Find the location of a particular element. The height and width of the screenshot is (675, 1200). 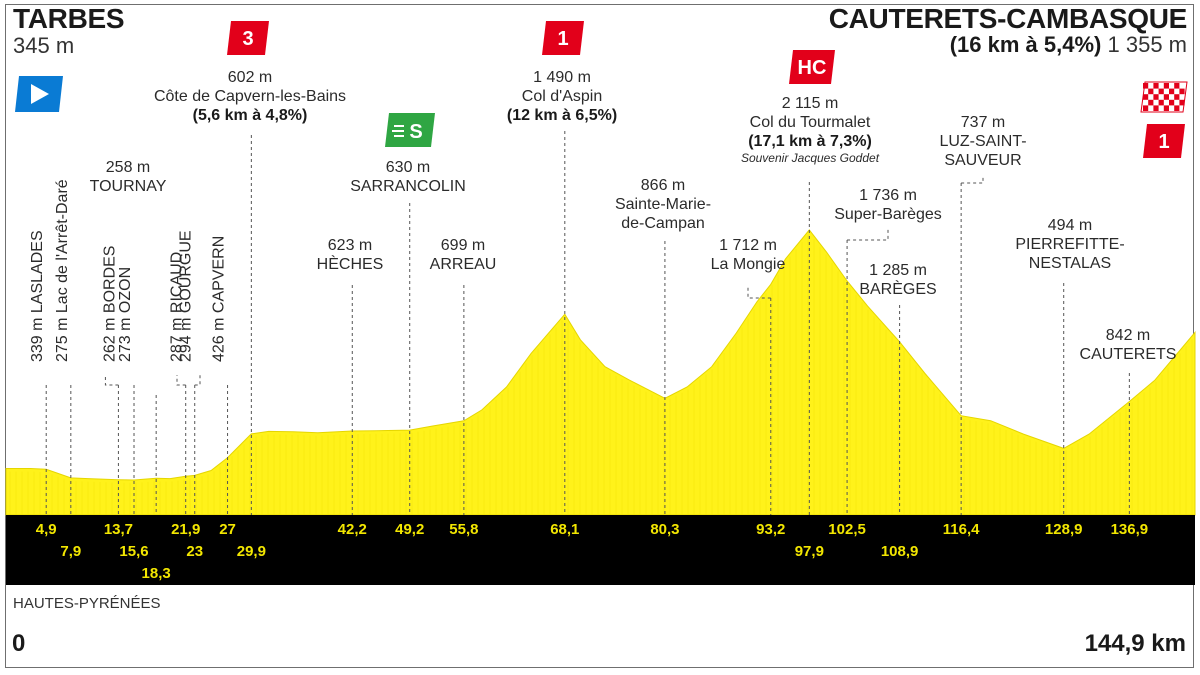

km-label: 136,9 is located at coordinates (1130, 529).